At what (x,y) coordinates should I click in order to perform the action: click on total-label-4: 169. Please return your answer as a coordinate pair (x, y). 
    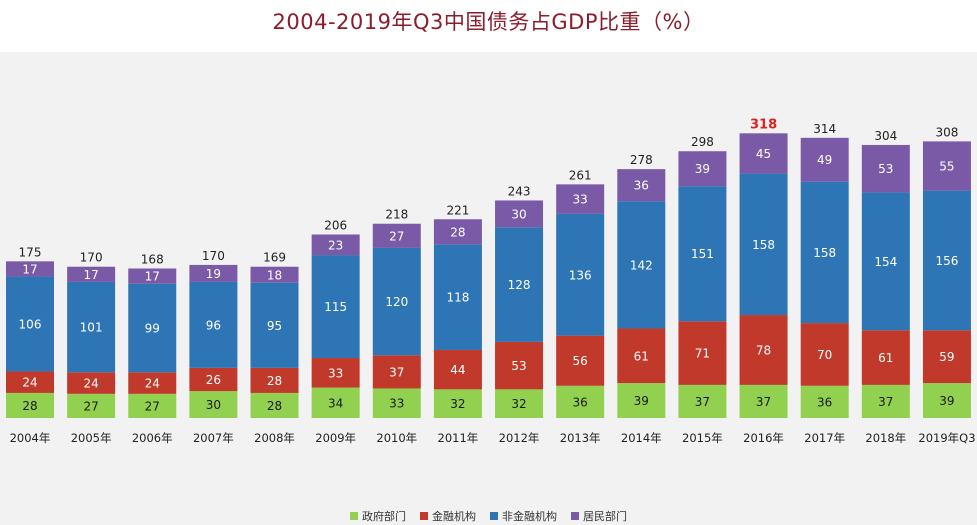
    Looking at the image, I should click on (274, 258).